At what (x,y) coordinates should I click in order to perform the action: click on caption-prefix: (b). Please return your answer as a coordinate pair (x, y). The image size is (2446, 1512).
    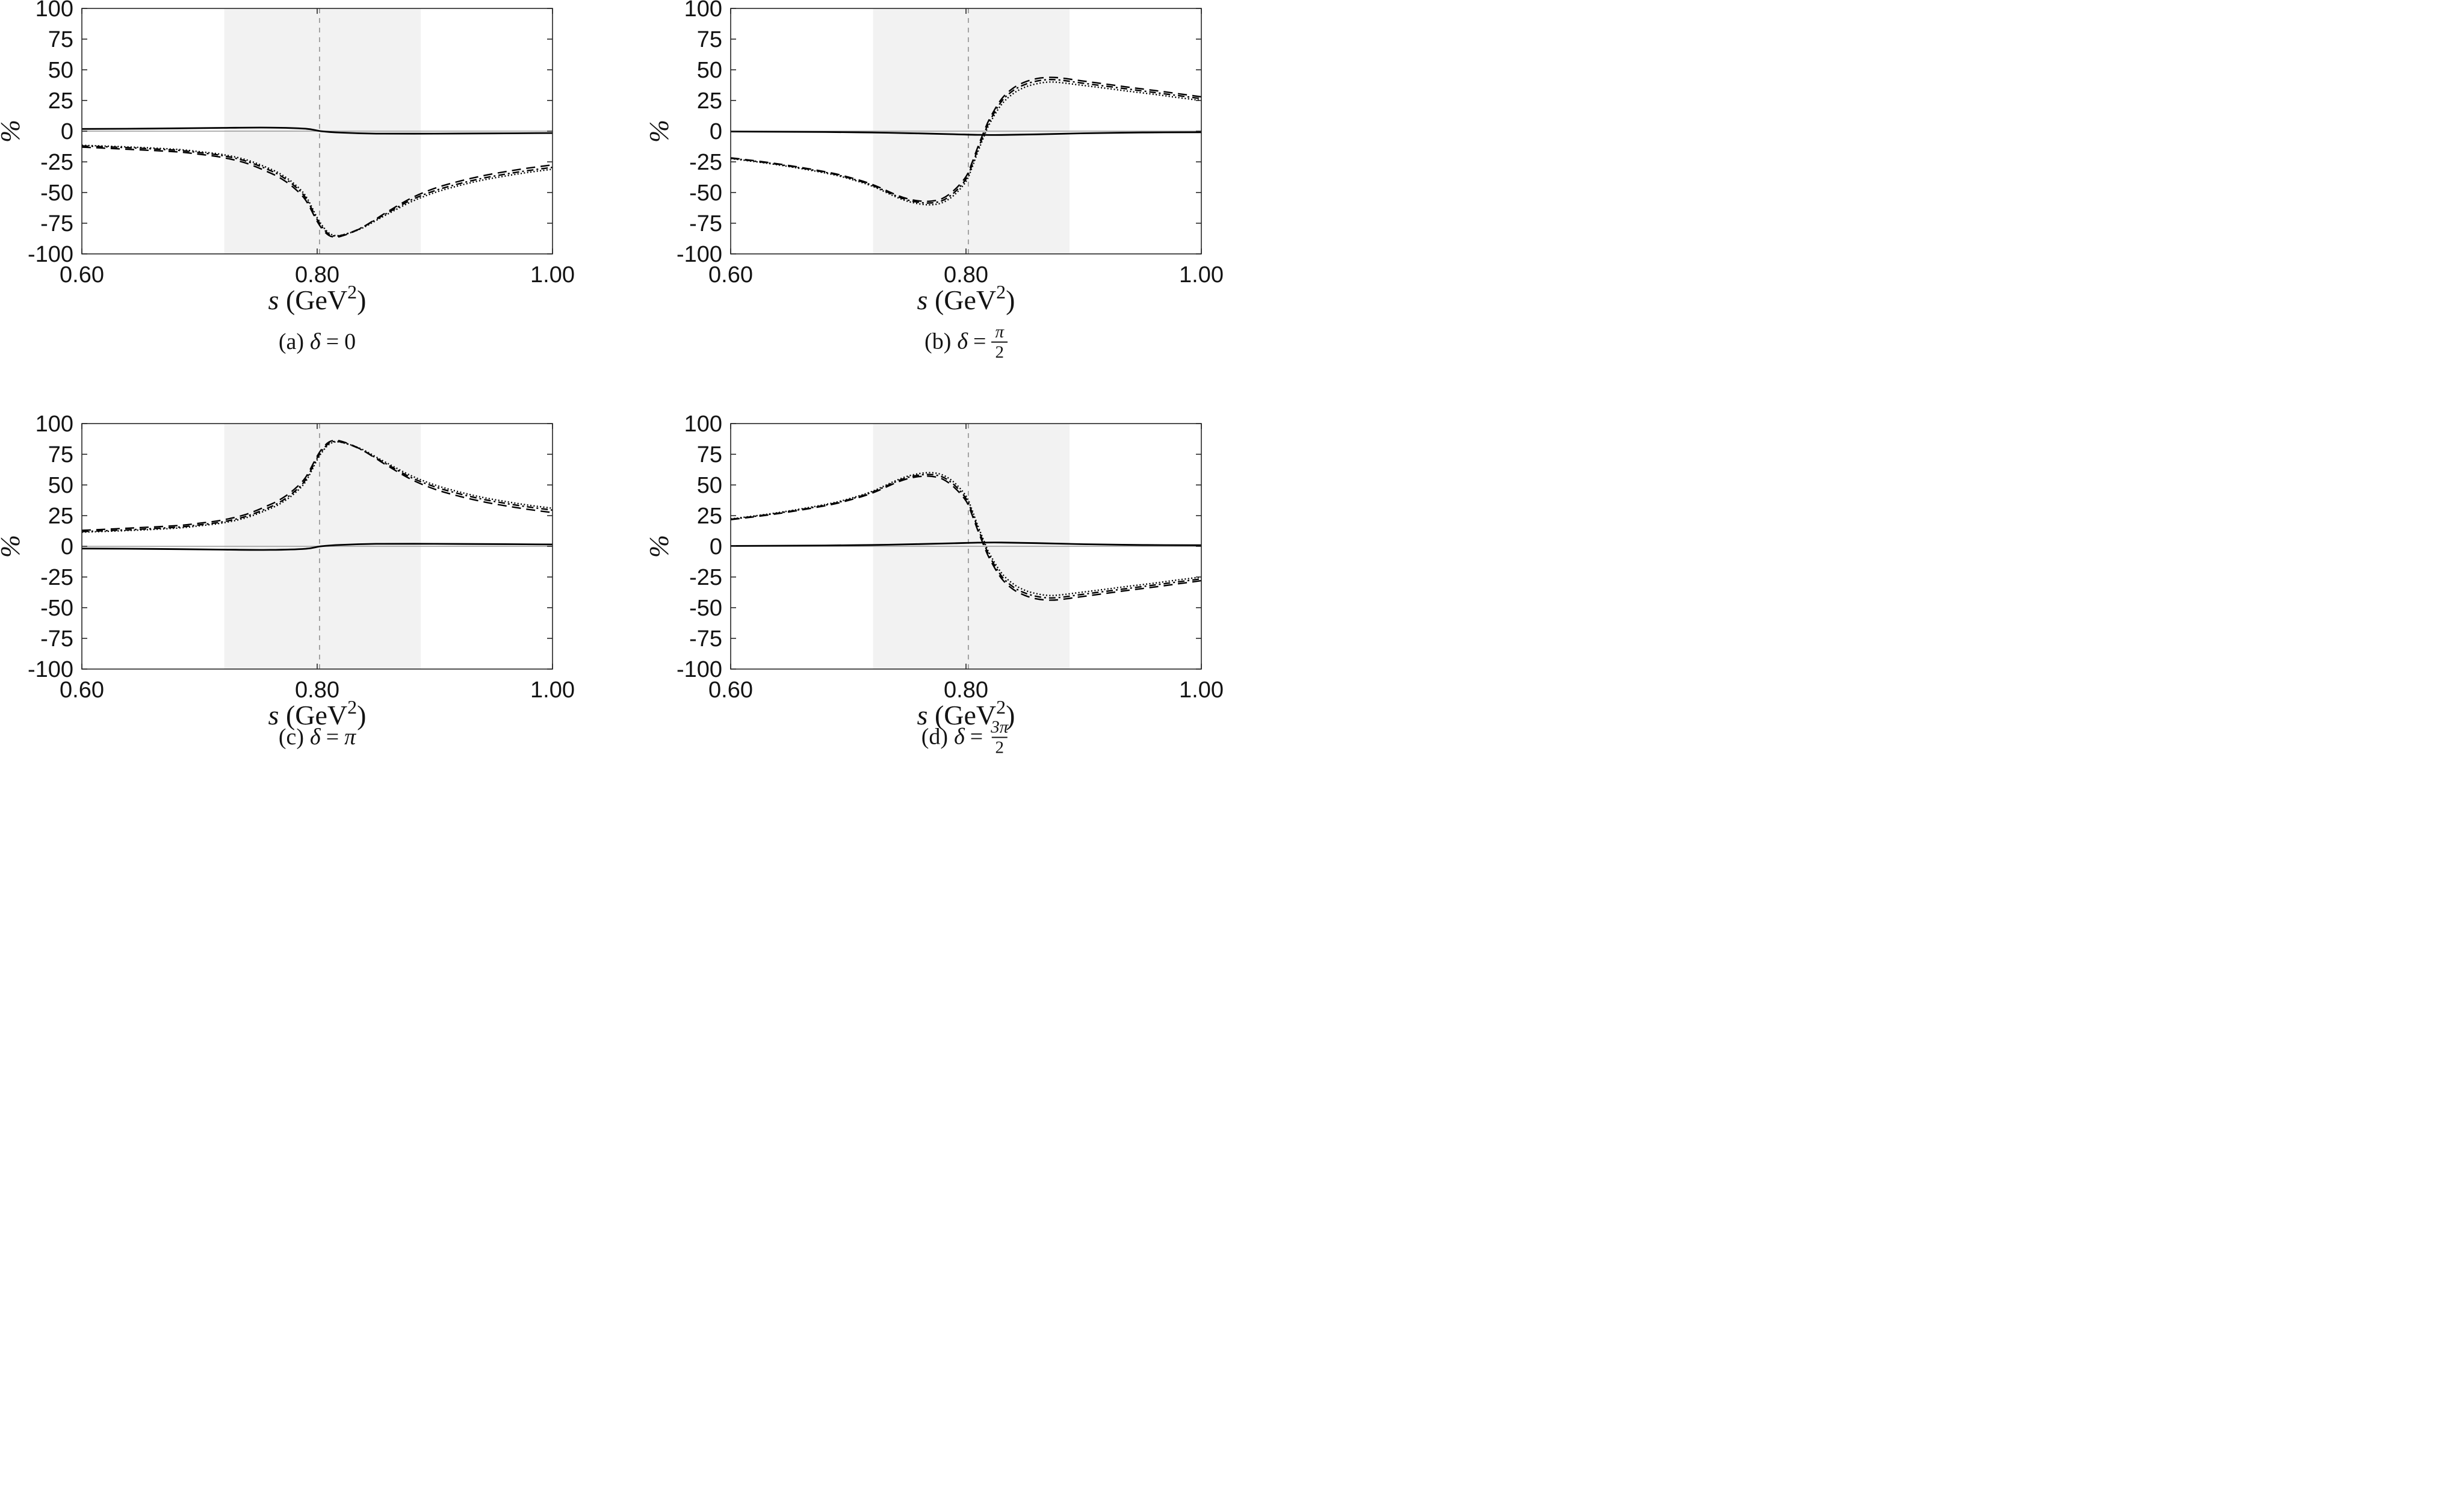
    Looking at the image, I should click on (938, 341).